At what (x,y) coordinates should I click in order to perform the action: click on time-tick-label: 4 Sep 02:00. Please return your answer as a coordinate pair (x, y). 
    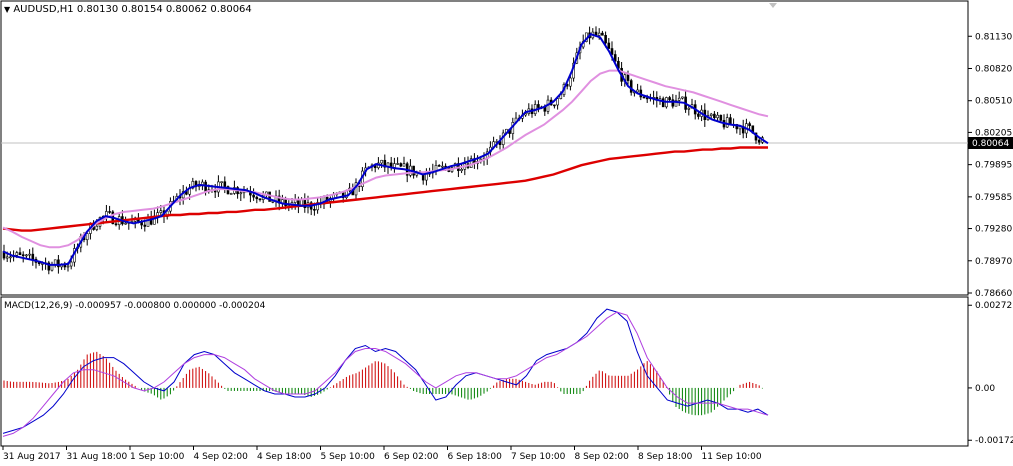
    Looking at the image, I should click on (221, 457).